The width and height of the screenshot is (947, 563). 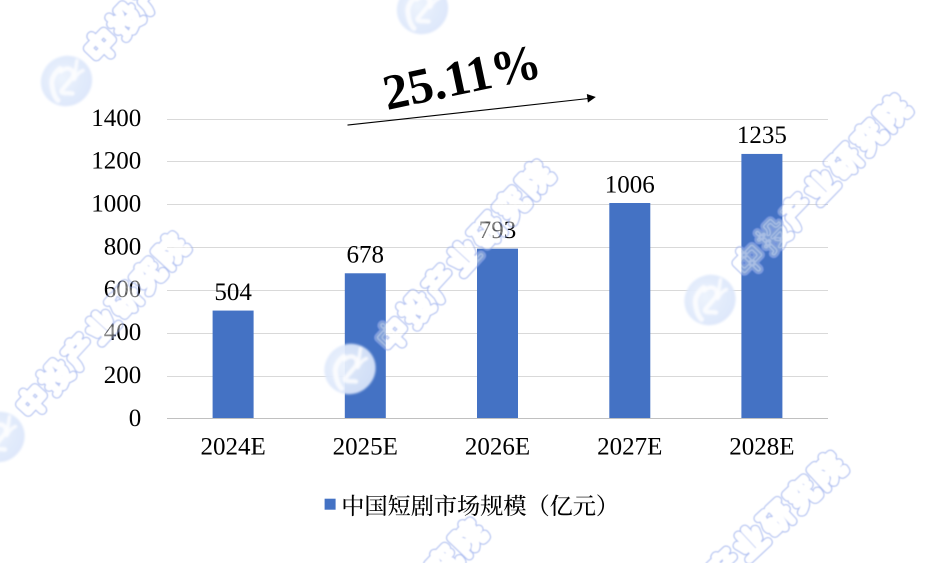 I want to click on svg-text: 2025E, so click(x=365, y=447).